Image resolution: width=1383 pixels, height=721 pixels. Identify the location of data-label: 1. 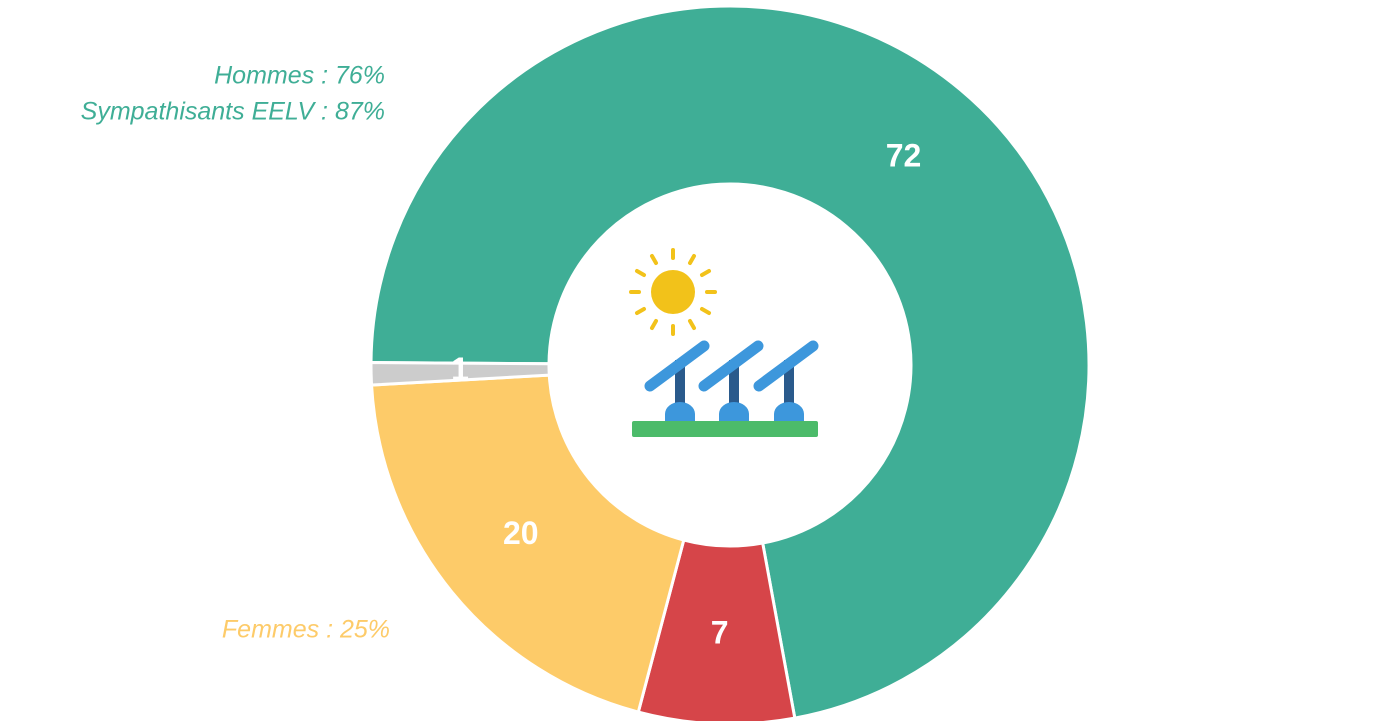
(460, 369).